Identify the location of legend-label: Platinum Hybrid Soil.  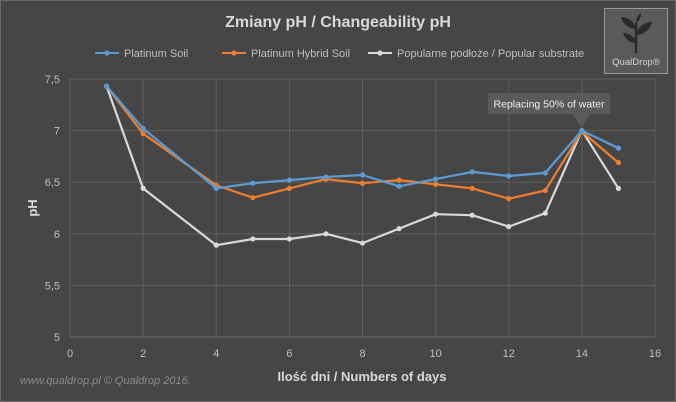
(300, 54).